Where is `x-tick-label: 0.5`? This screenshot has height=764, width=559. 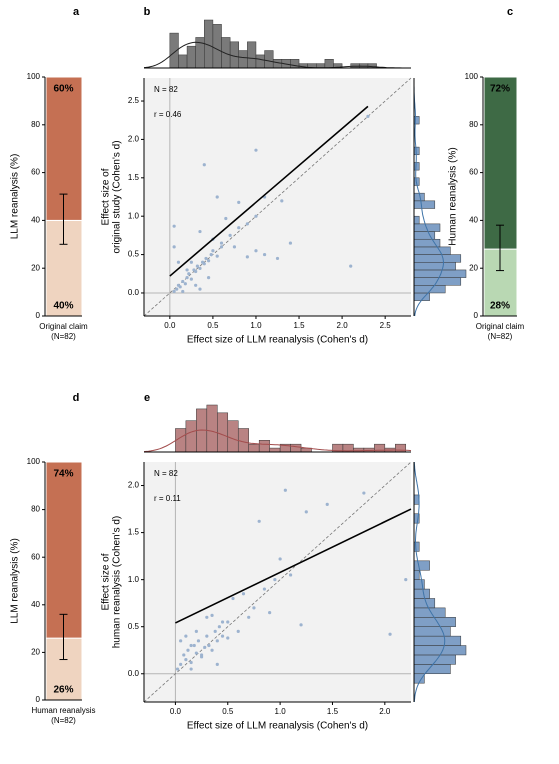 x-tick-label: 0.5 is located at coordinates (213, 325).